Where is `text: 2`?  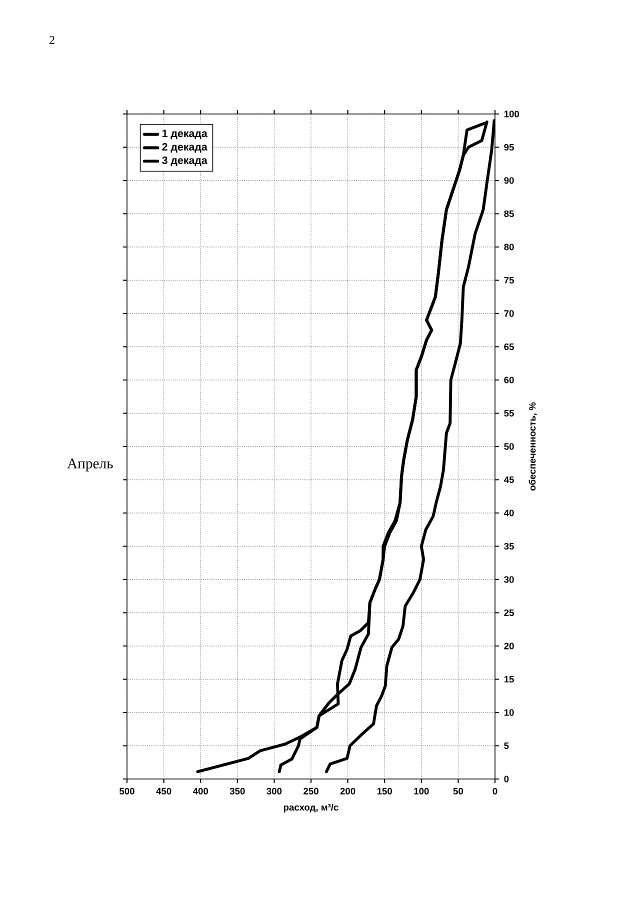 text: 2 is located at coordinates (52, 40).